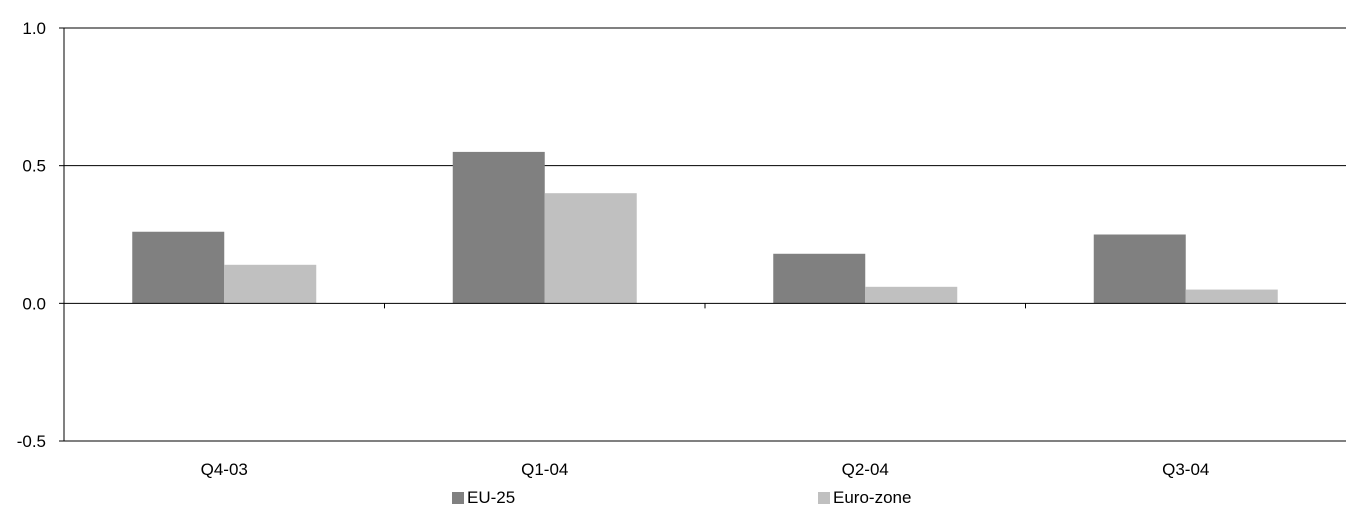 The height and width of the screenshot is (507, 1347). I want to click on x-tick-label: Q4-03, so click(224, 469).